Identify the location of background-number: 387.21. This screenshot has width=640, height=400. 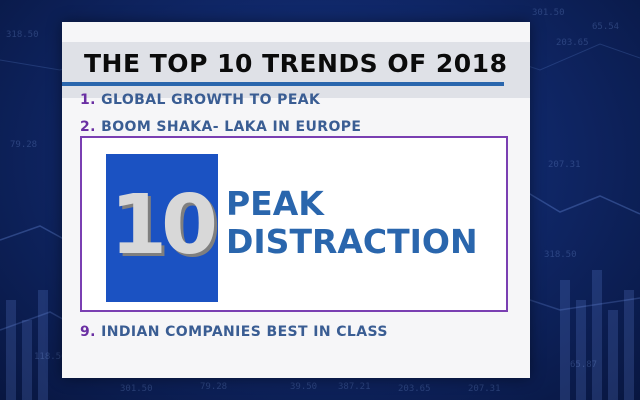
(354, 387).